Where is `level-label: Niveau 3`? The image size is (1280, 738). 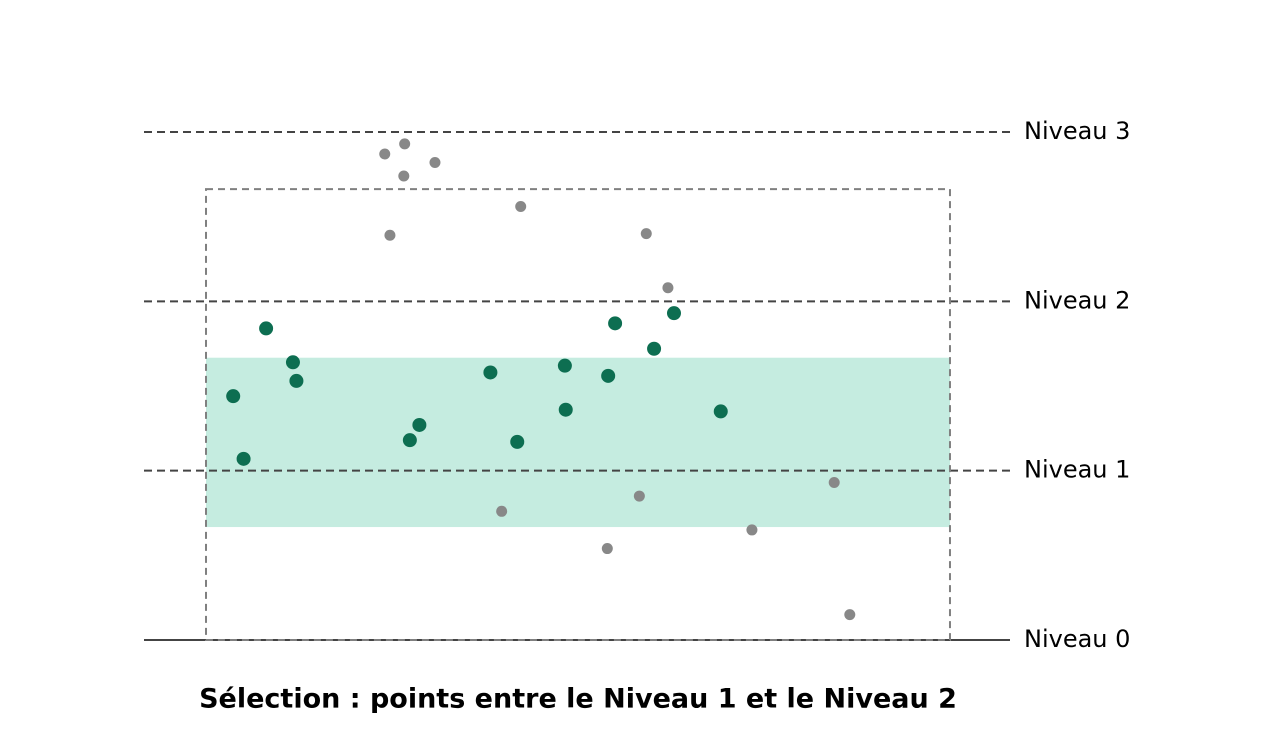 level-label: Niveau 3 is located at coordinates (1077, 131).